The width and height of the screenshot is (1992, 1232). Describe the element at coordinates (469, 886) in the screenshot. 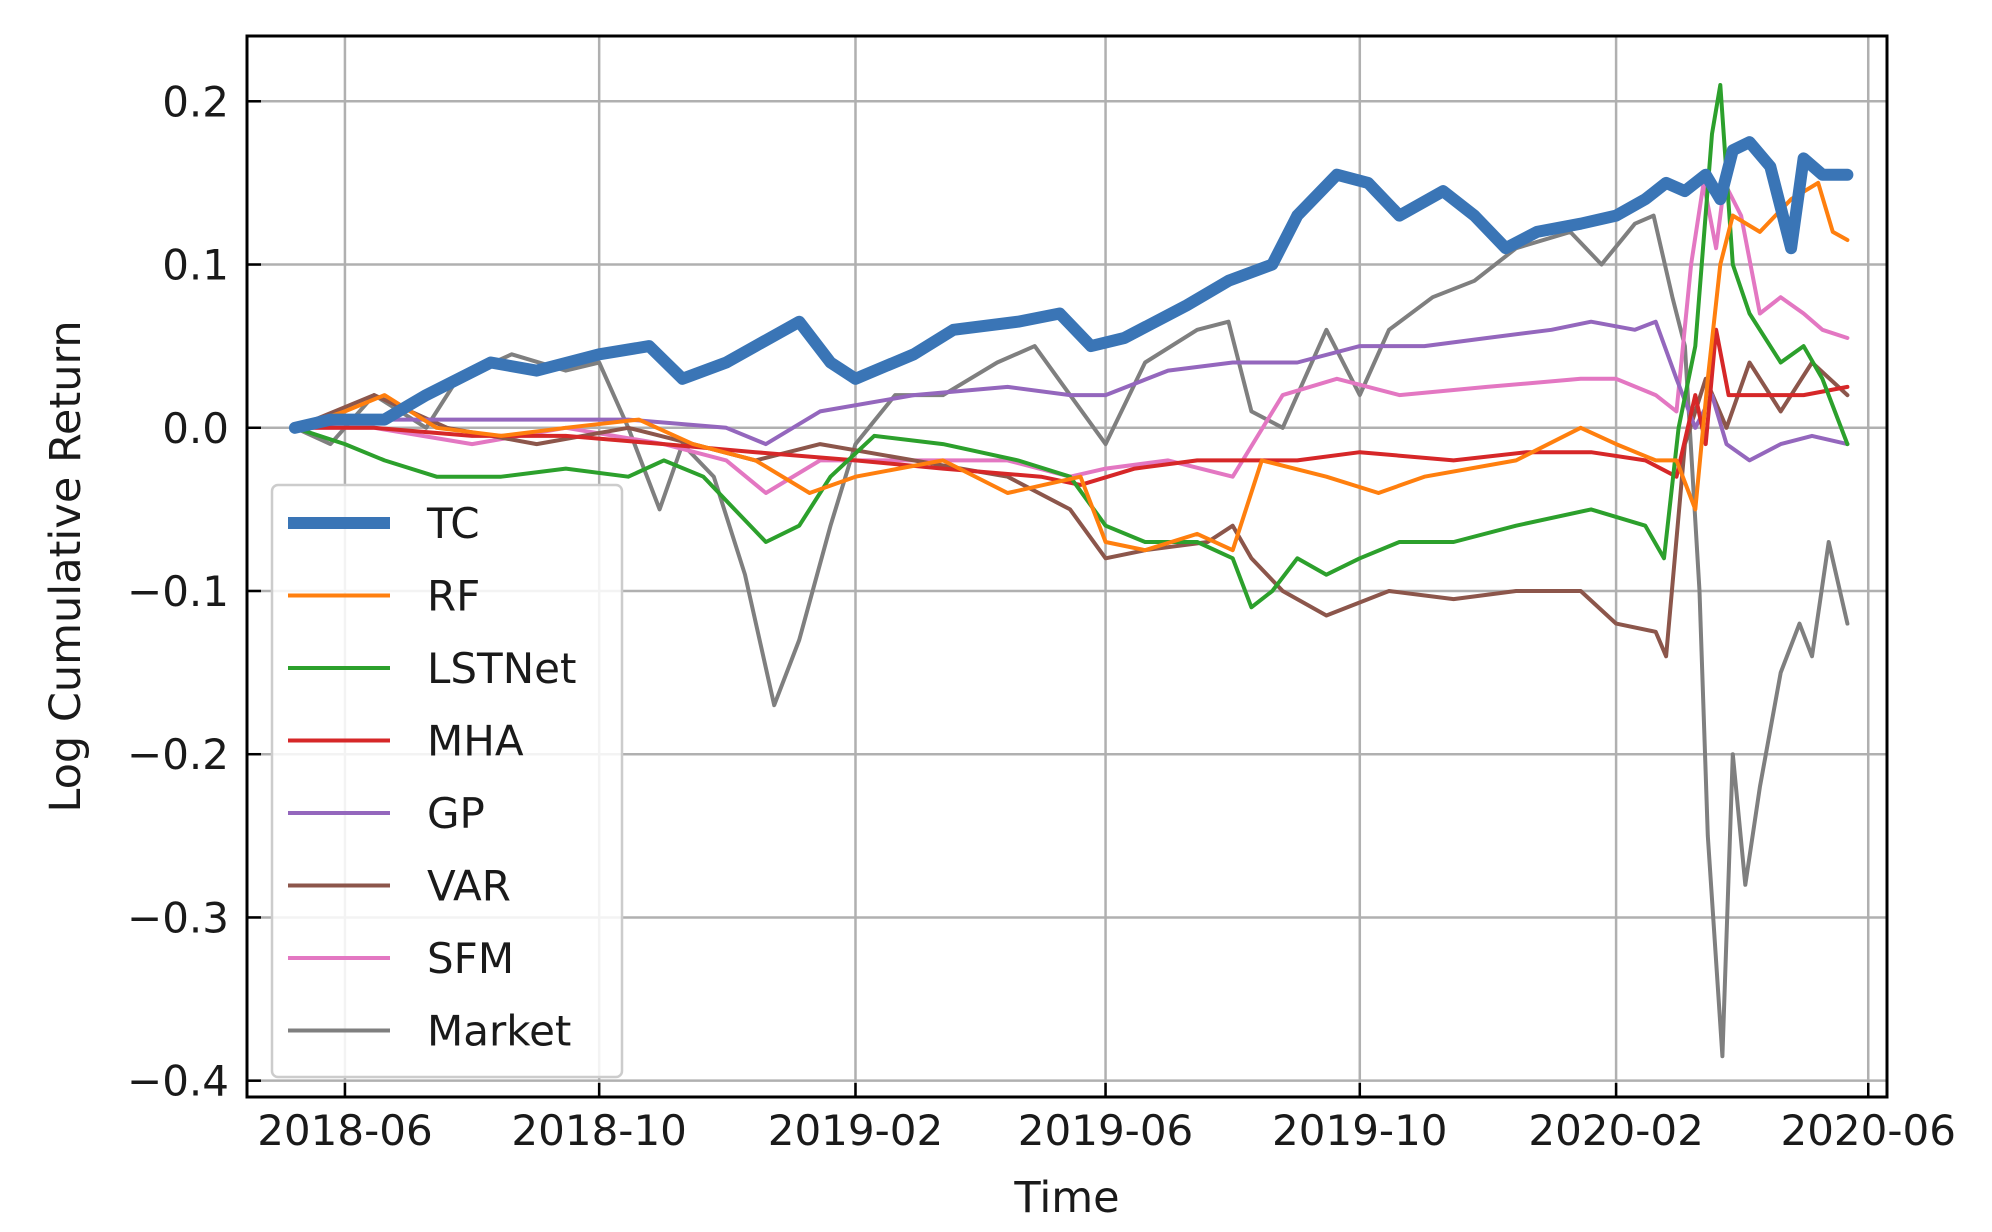

I see `legend-label-var: VAR` at that location.